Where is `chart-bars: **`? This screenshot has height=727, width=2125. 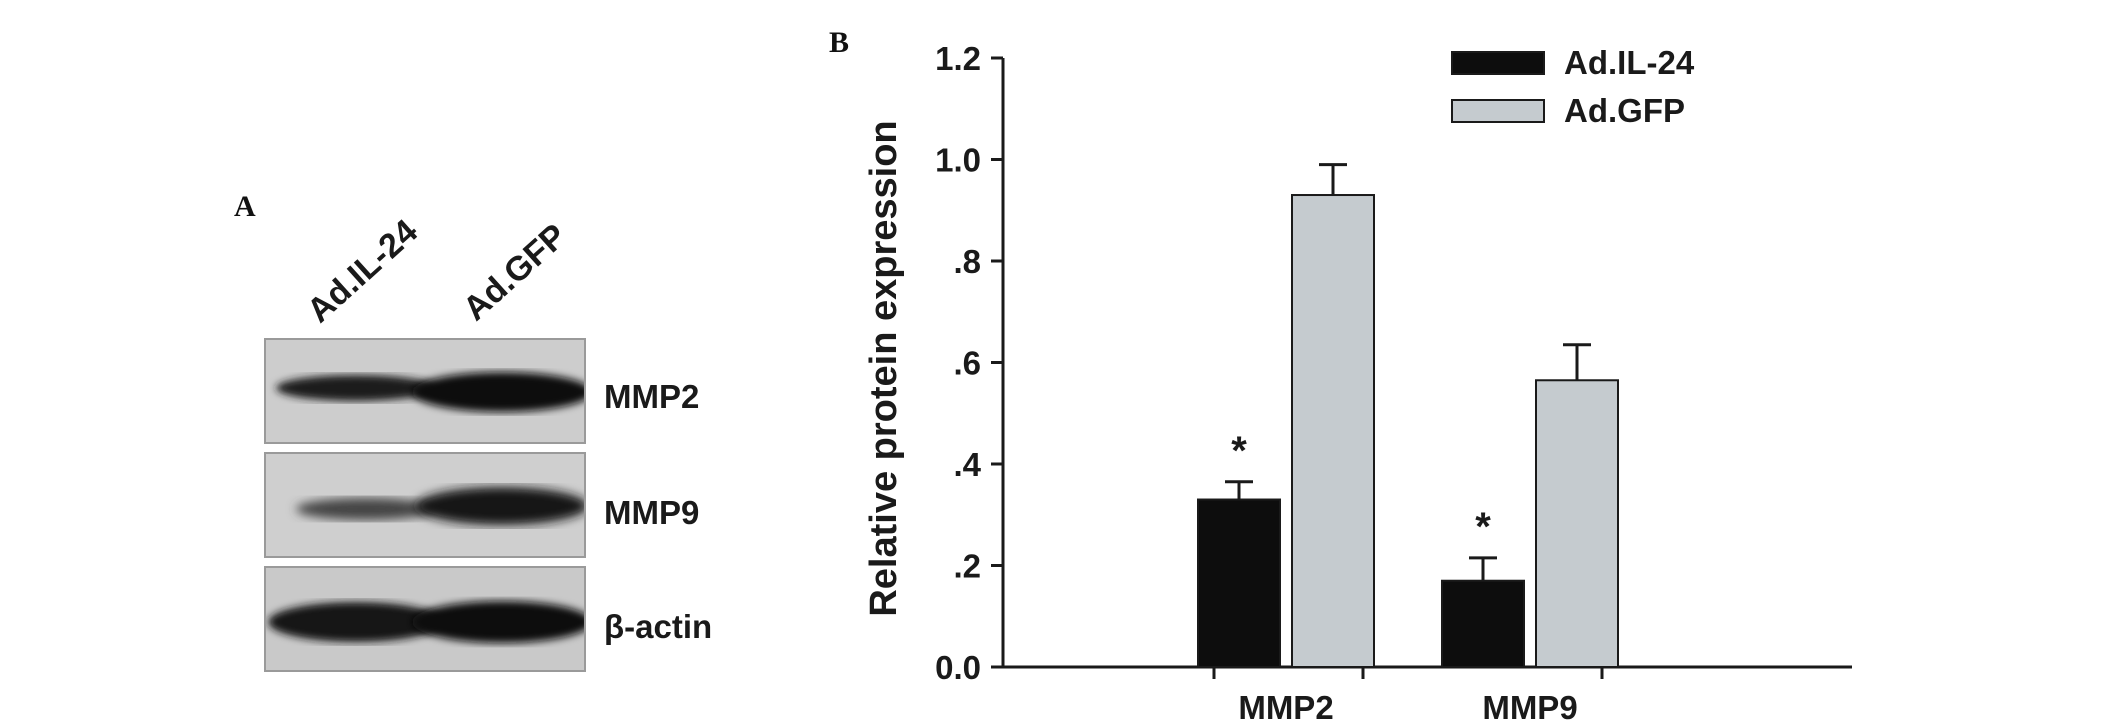 chart-bars: ** is located at coordinates (1408, 415).